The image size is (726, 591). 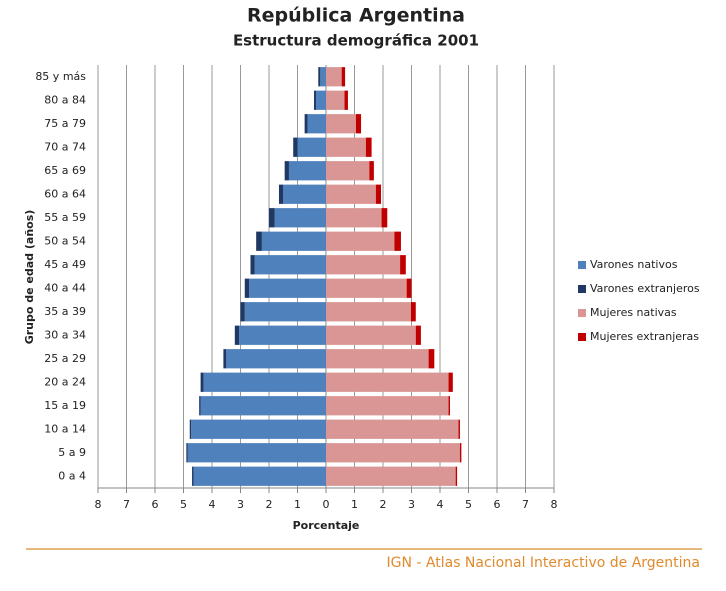 What do you see at coordinates (72, 475) in the screenshot?
I see `y-tick-label: 0 a 4` at bounding box center [72, 475].